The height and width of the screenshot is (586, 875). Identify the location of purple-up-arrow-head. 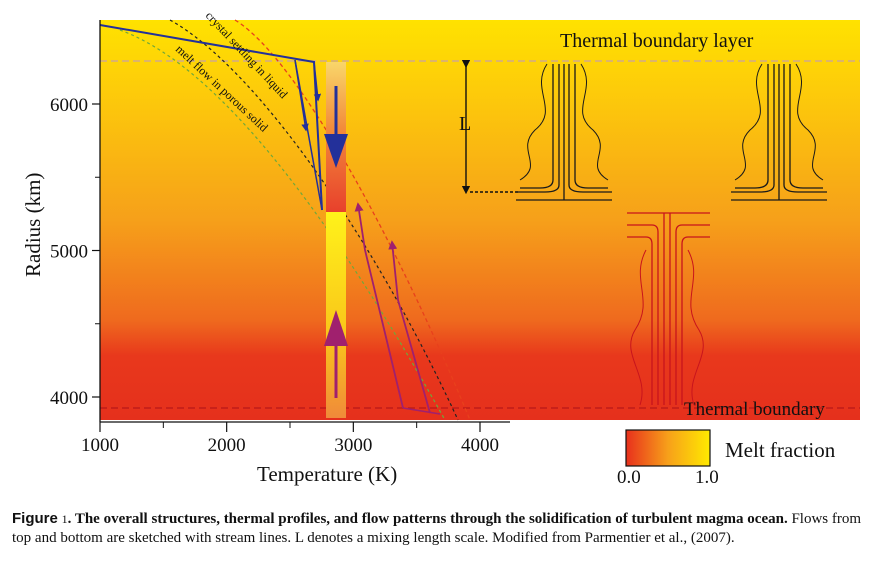
(336, 328).